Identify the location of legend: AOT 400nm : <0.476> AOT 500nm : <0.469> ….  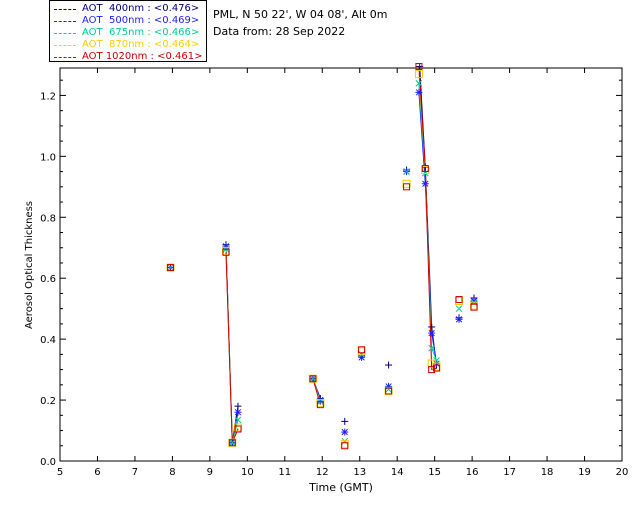
(128, 31).